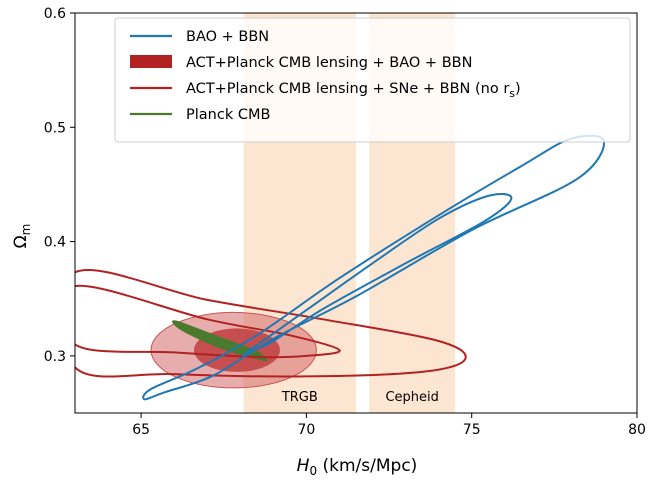 The image size is (649, 481). Describe the element at coordinates (228, 115) in the screenshot. I see `legend-label-planck: Planck CMB` at that location.